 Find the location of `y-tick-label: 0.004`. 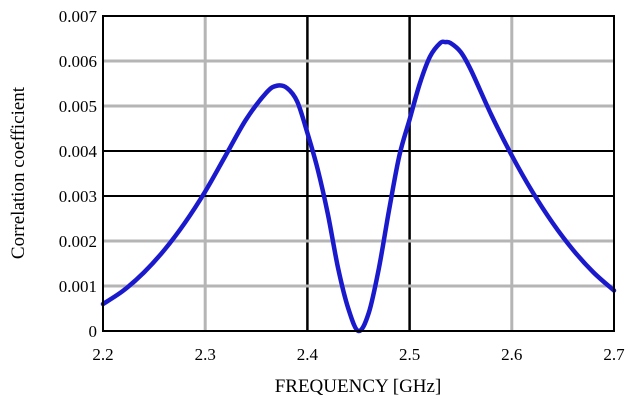

y-tick-label: 0.004 is located at coordinates (78, 151).